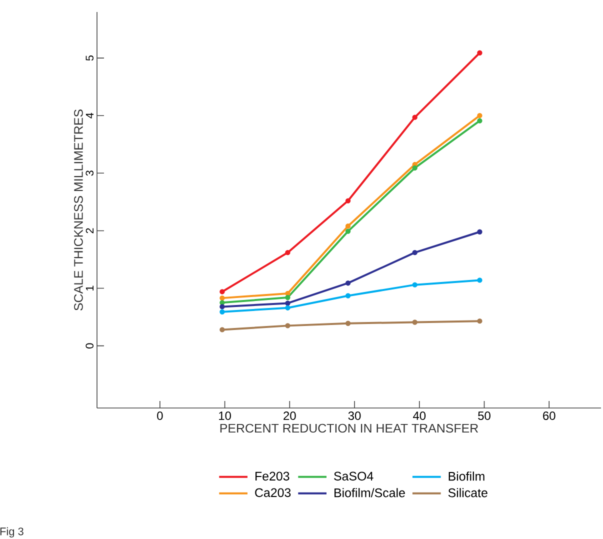 The width and height of the screenshot is (603, 539). I want to click on legend-label: Ca203, so click(273, 493).